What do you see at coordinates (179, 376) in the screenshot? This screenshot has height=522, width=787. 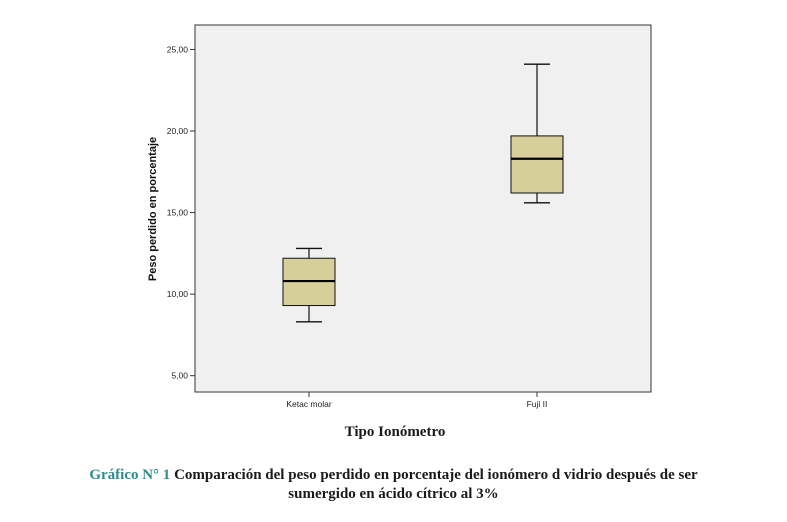 I see `y-tick-label: 5,00` at bounding box center [179, 376].